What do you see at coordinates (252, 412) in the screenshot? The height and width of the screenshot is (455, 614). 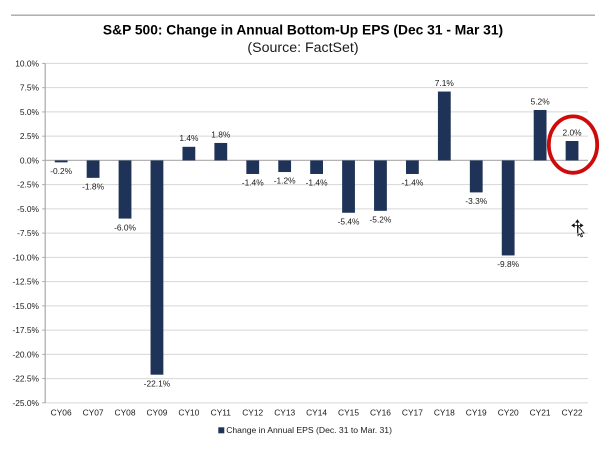 I see `svg-text: CY12` at bounding box center [252, 412].